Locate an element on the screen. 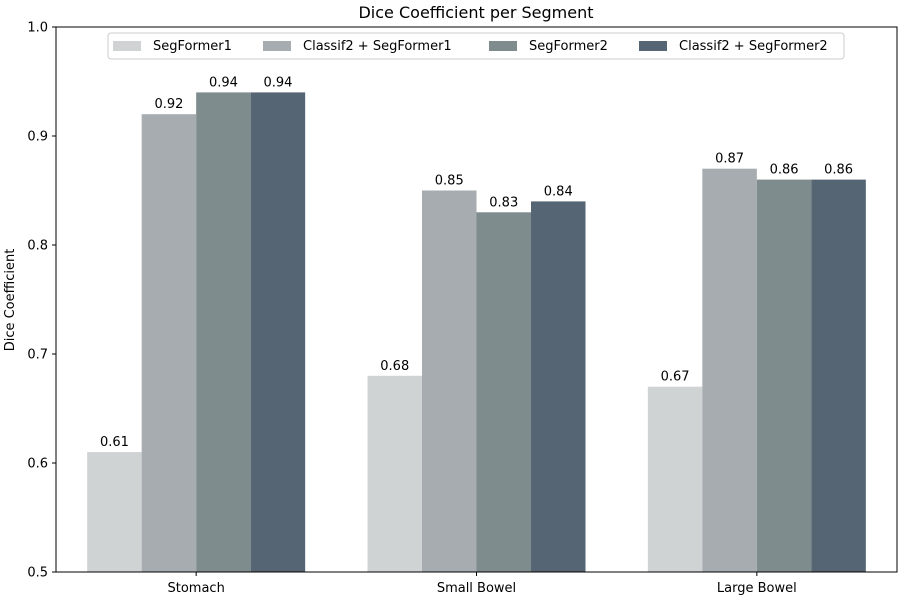 The image size is (900, 600). data-label: 0.68 is located at coordinates (394, 366).